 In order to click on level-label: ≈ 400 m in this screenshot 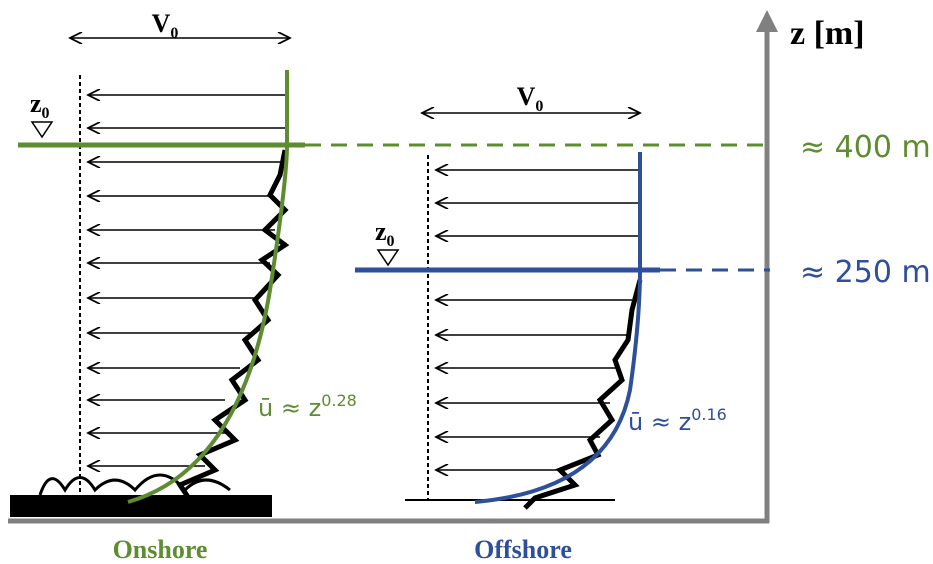, I will do `click(865, 147)`.